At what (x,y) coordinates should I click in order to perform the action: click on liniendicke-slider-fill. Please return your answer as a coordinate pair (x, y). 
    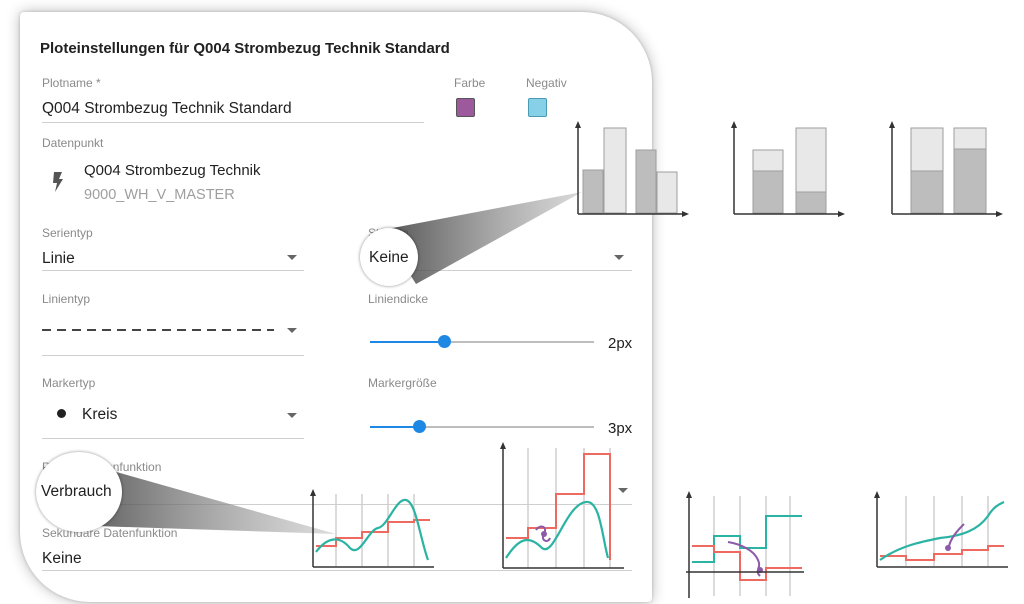
    Looking at the image, I should click on (407, 342).